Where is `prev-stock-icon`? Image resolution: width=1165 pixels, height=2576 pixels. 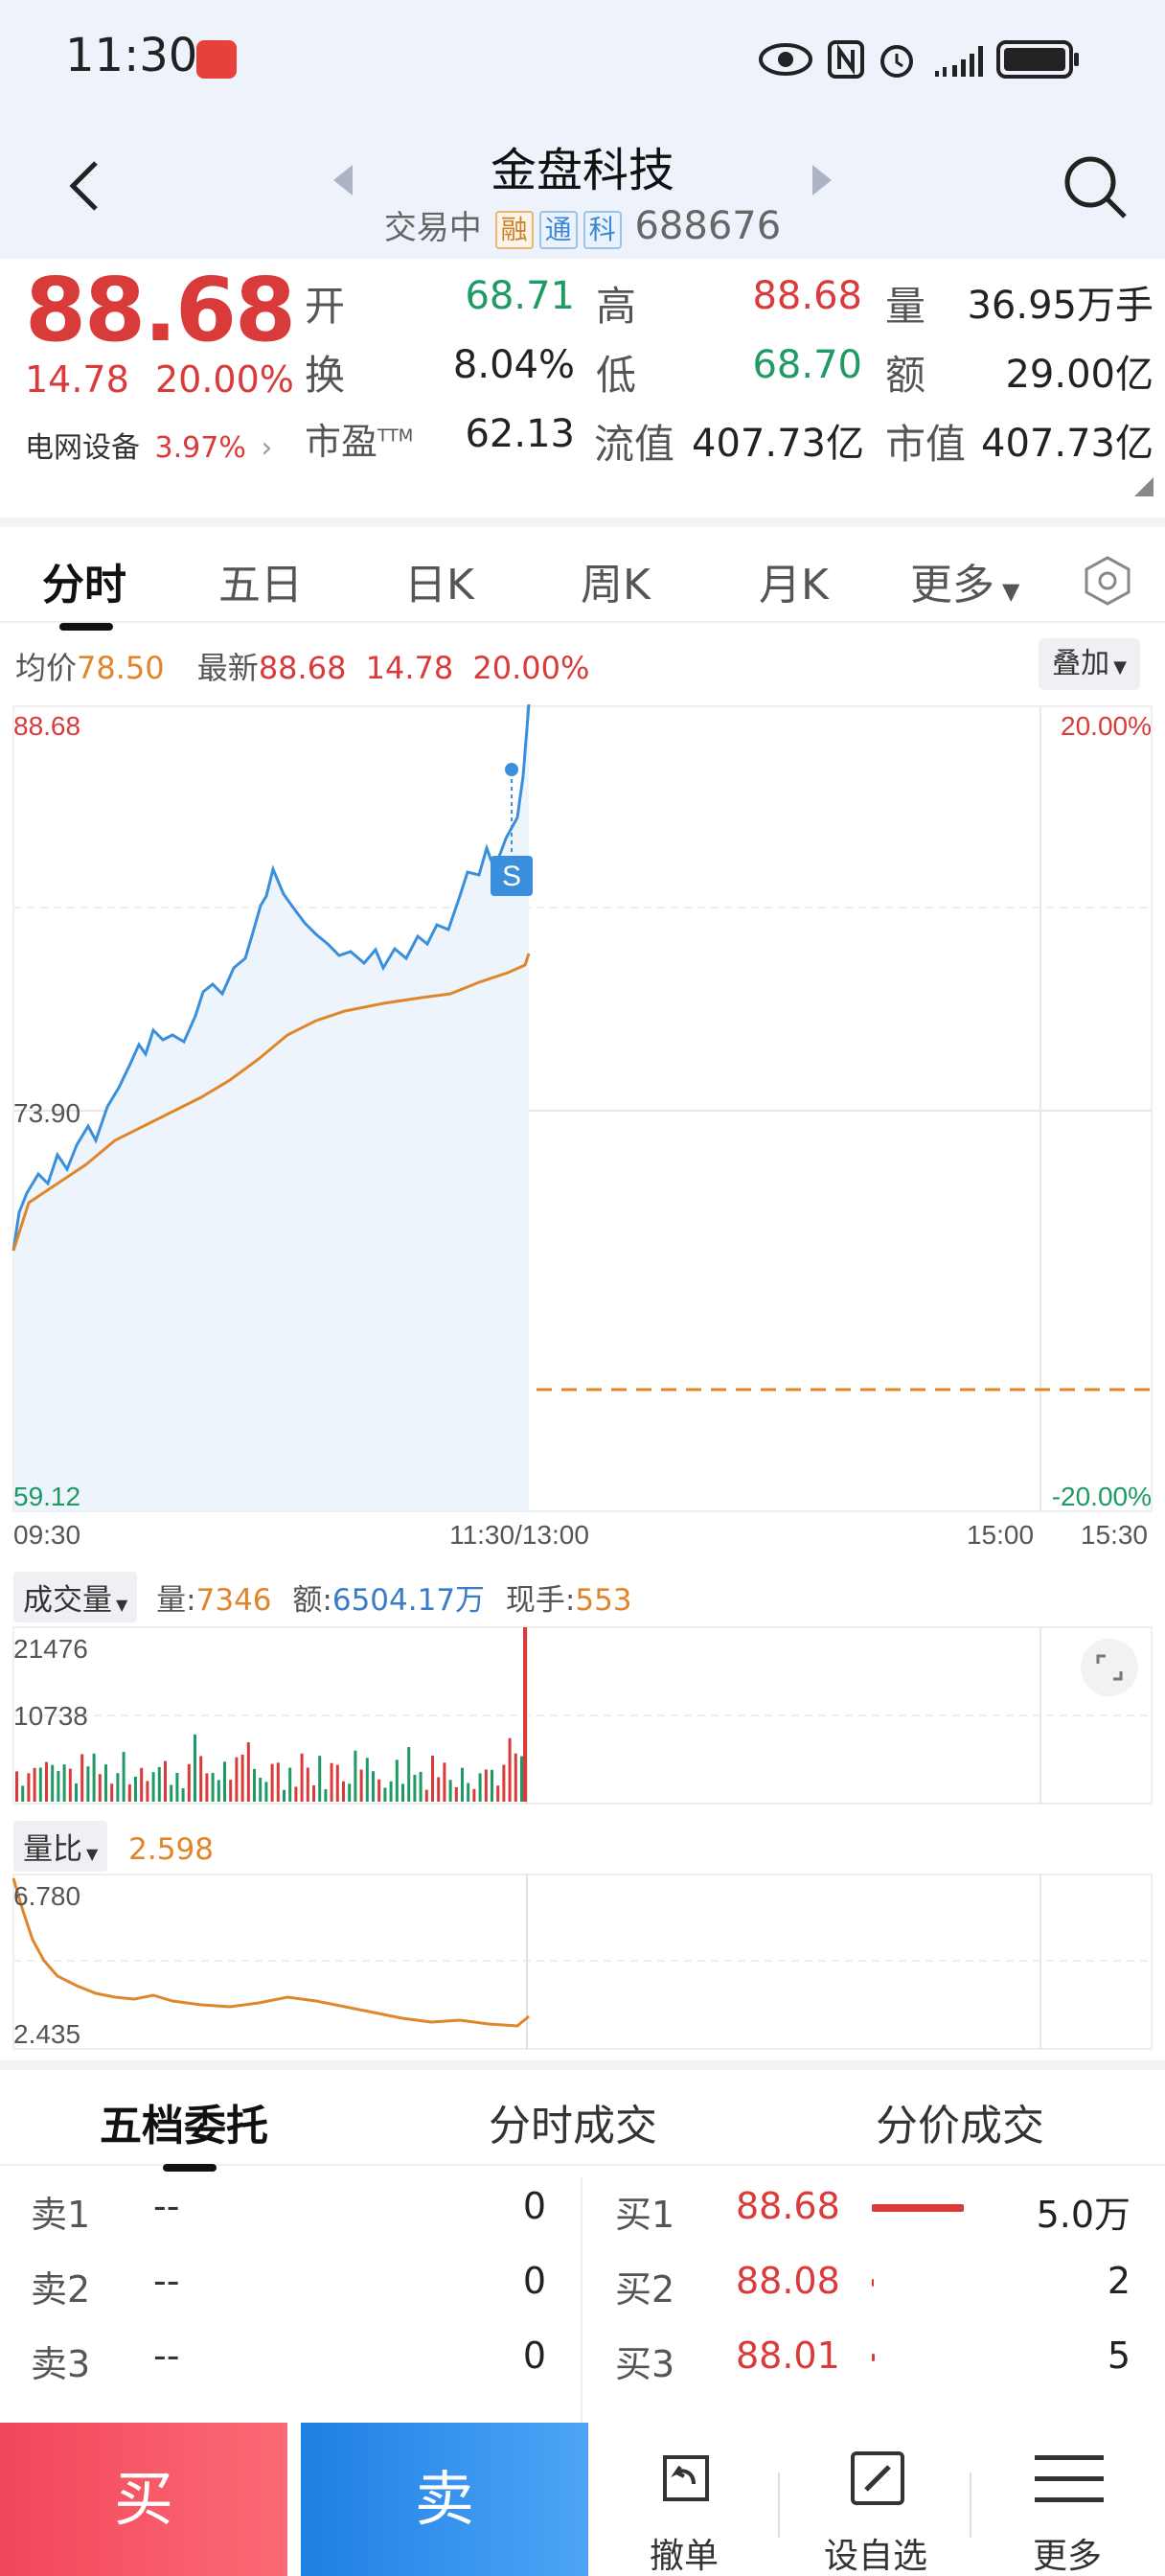 prev-stock-icon is located at coordinates (342, 180).